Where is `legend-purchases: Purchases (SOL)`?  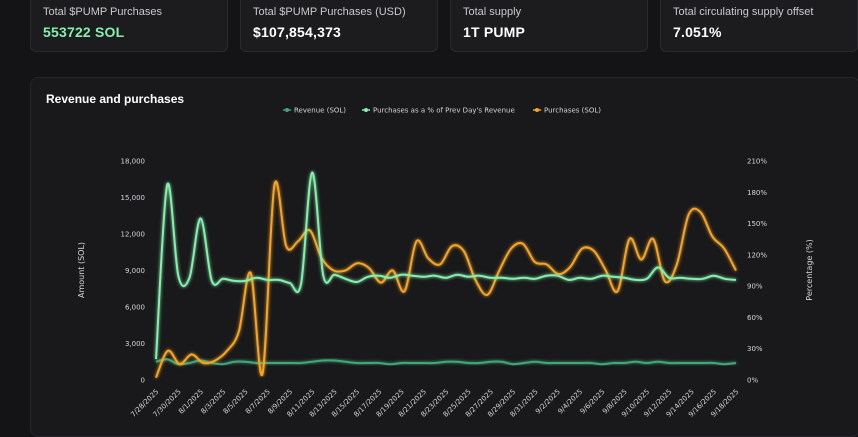 legend-purchases: Purchases (SOL) is located at coordinates (567, 111).